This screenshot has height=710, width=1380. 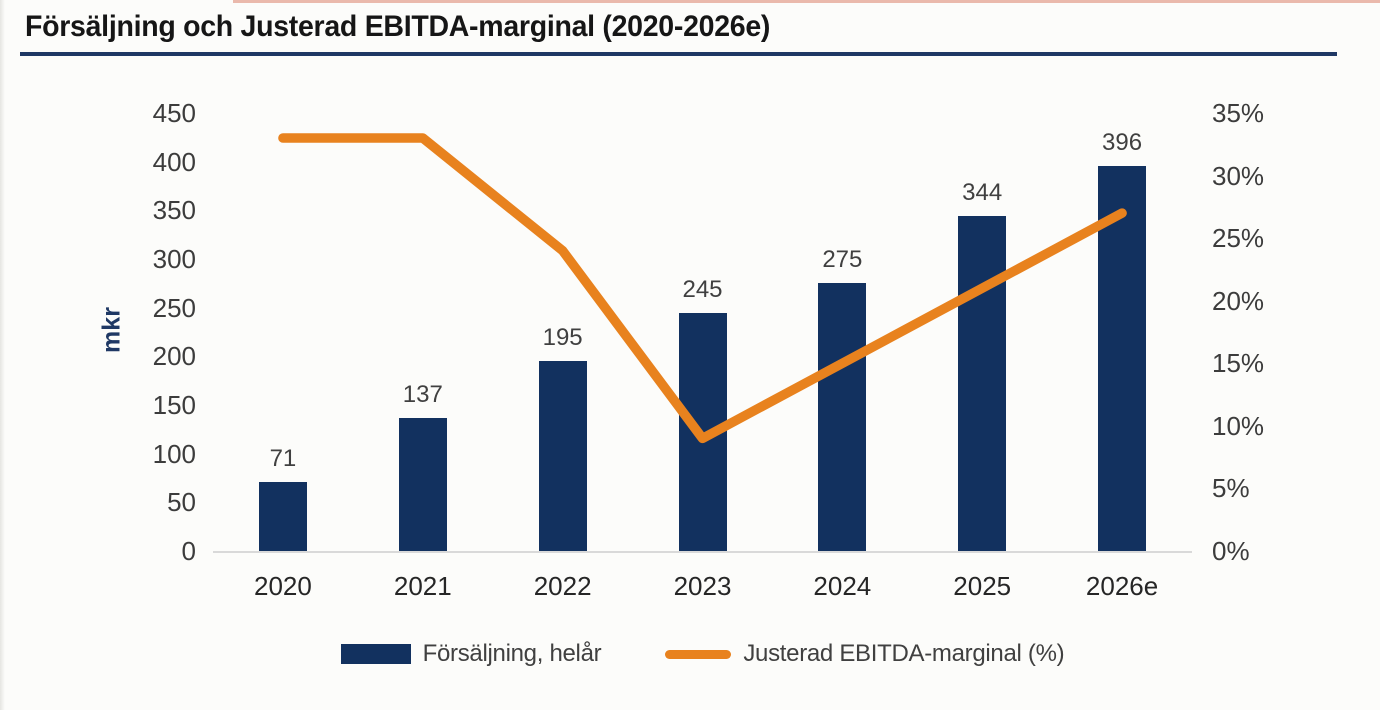 What do you see at coordinates (181, 502) in the screenshot?
I see `left-axis-tick-label: 50` at bounding box center [181, 502].